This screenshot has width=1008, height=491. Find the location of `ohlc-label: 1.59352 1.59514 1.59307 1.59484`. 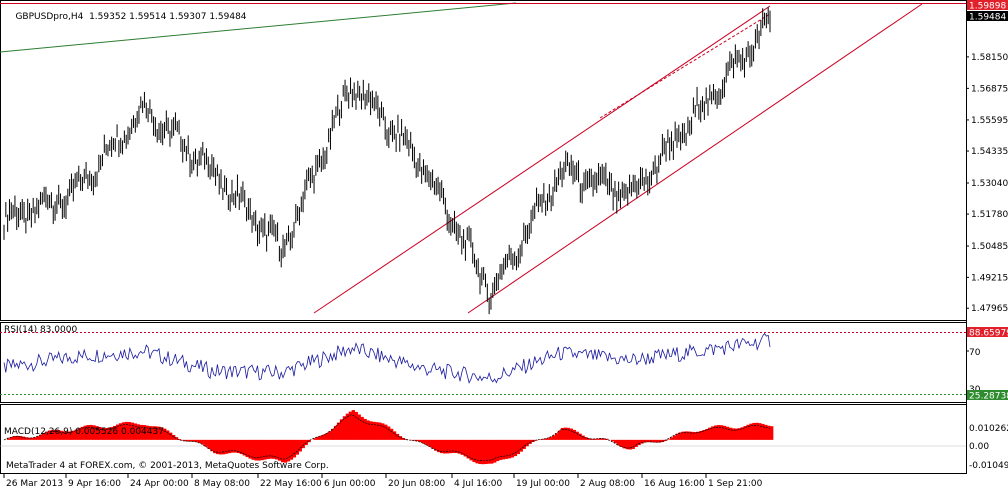

ohlc-label: 1.59352 1.59514 1.59307 1.59484 is located at coordinates (168, 17).